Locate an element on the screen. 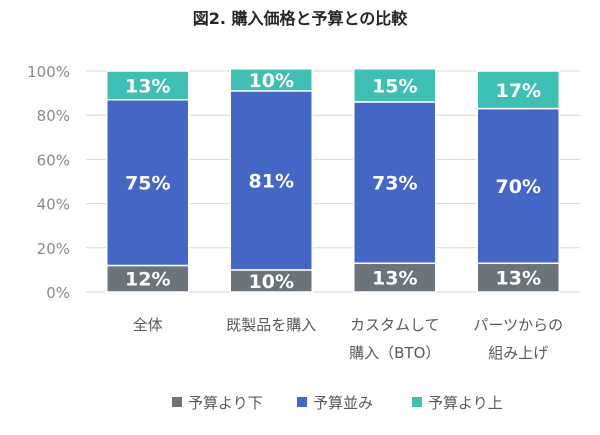 This screenshot has height=435, width=600. x-category-label: 購入（BTO） is located at coordinates (394, 353).